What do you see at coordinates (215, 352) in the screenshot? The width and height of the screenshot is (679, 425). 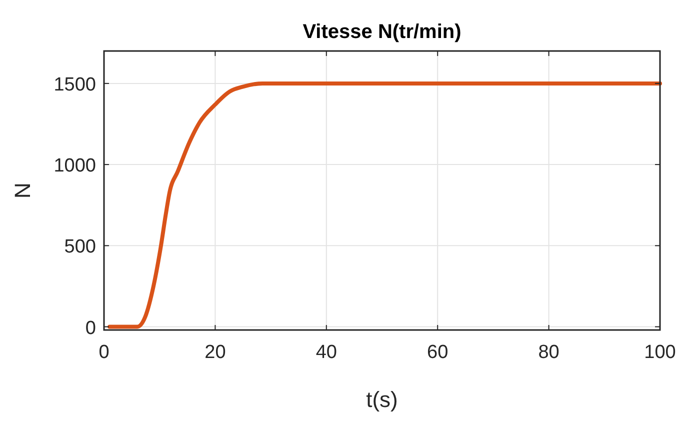 I see `x-tick-label: 20` at bounding box center [215, 352].